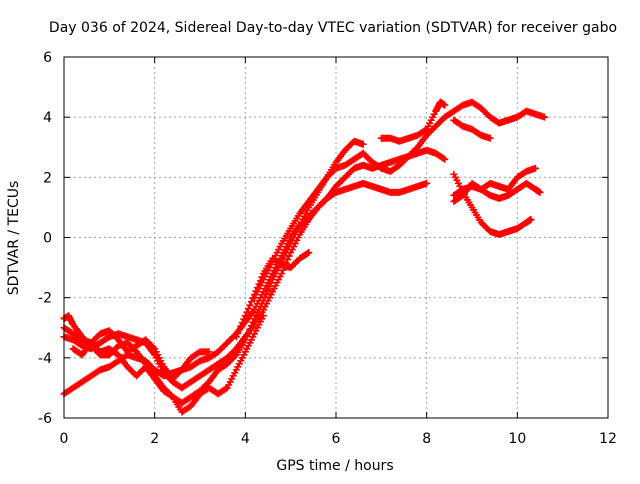 Image resolution: width=640 pixels, height=484 pixels. What do you see at coordinates (608, 439) in the screenshot?
I see `x-tick-label: 12` at bounding box center [608, 439].